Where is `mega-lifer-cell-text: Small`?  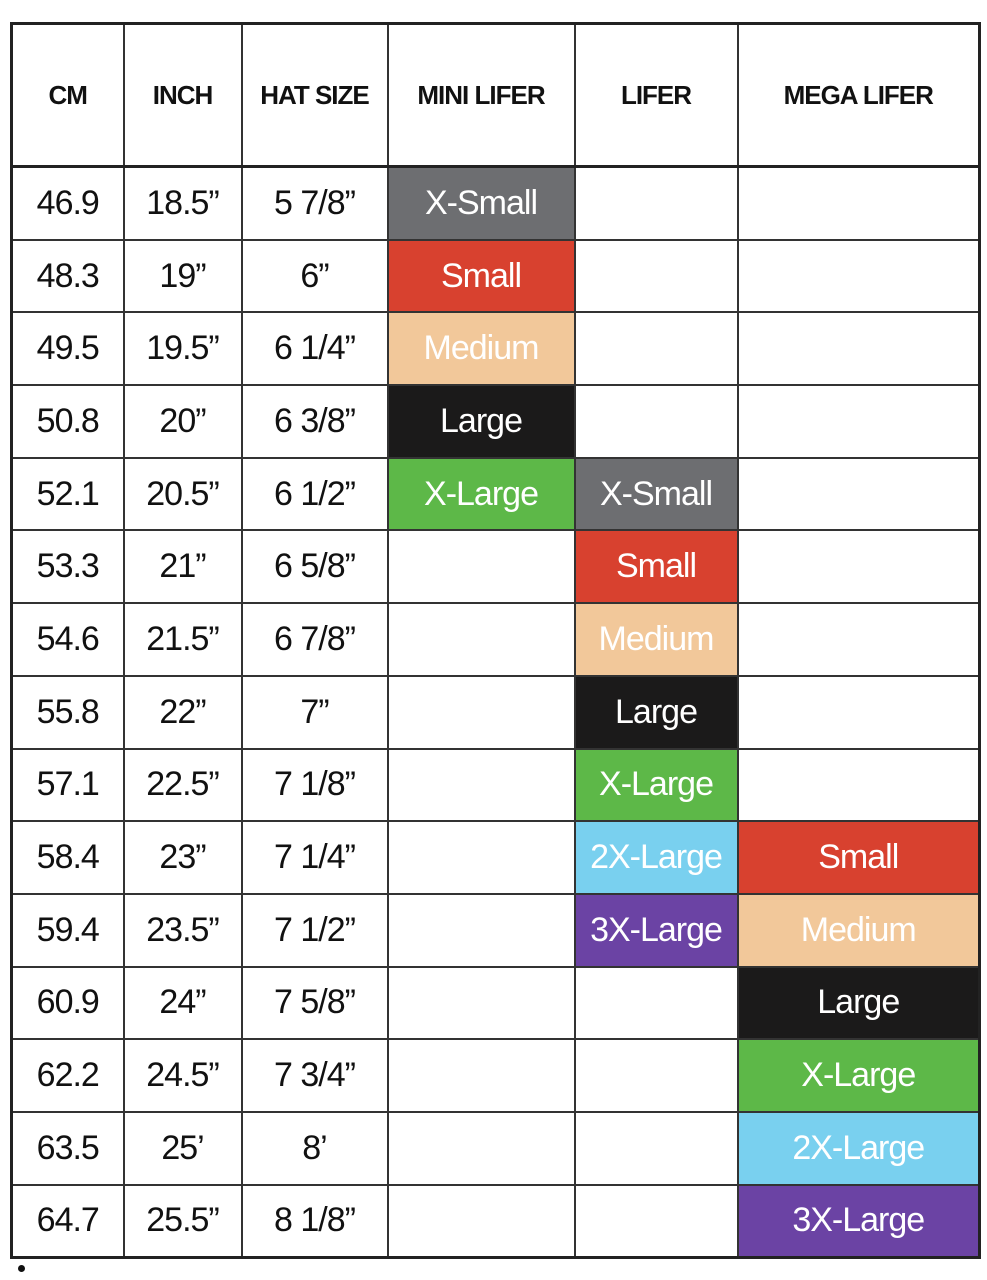 mega-lifer-cell-text: Small is located at coordinates (858, 857).